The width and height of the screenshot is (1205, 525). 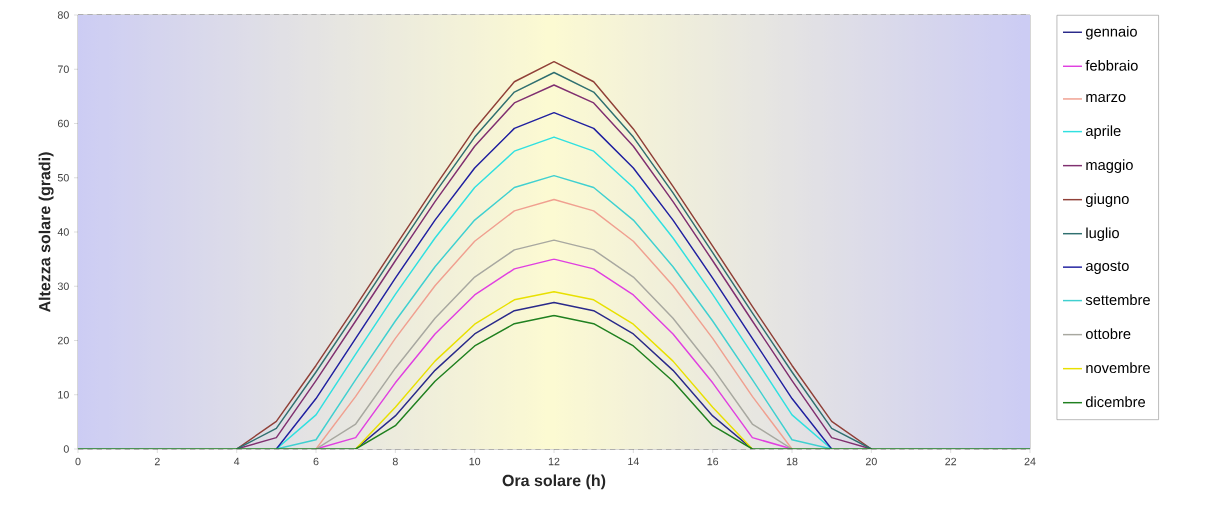 What do you see at coordinates (871, 461) in the screenshot?
I see `x-tick-label: 20` at bounding box center [871, 461].